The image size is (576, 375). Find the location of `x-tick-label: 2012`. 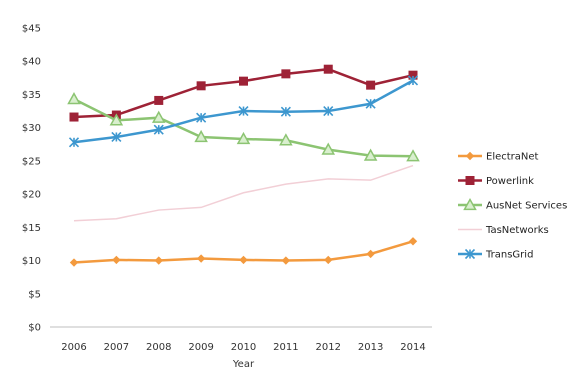

x-tick-label: 2012 is located at coordinates (328, 347).